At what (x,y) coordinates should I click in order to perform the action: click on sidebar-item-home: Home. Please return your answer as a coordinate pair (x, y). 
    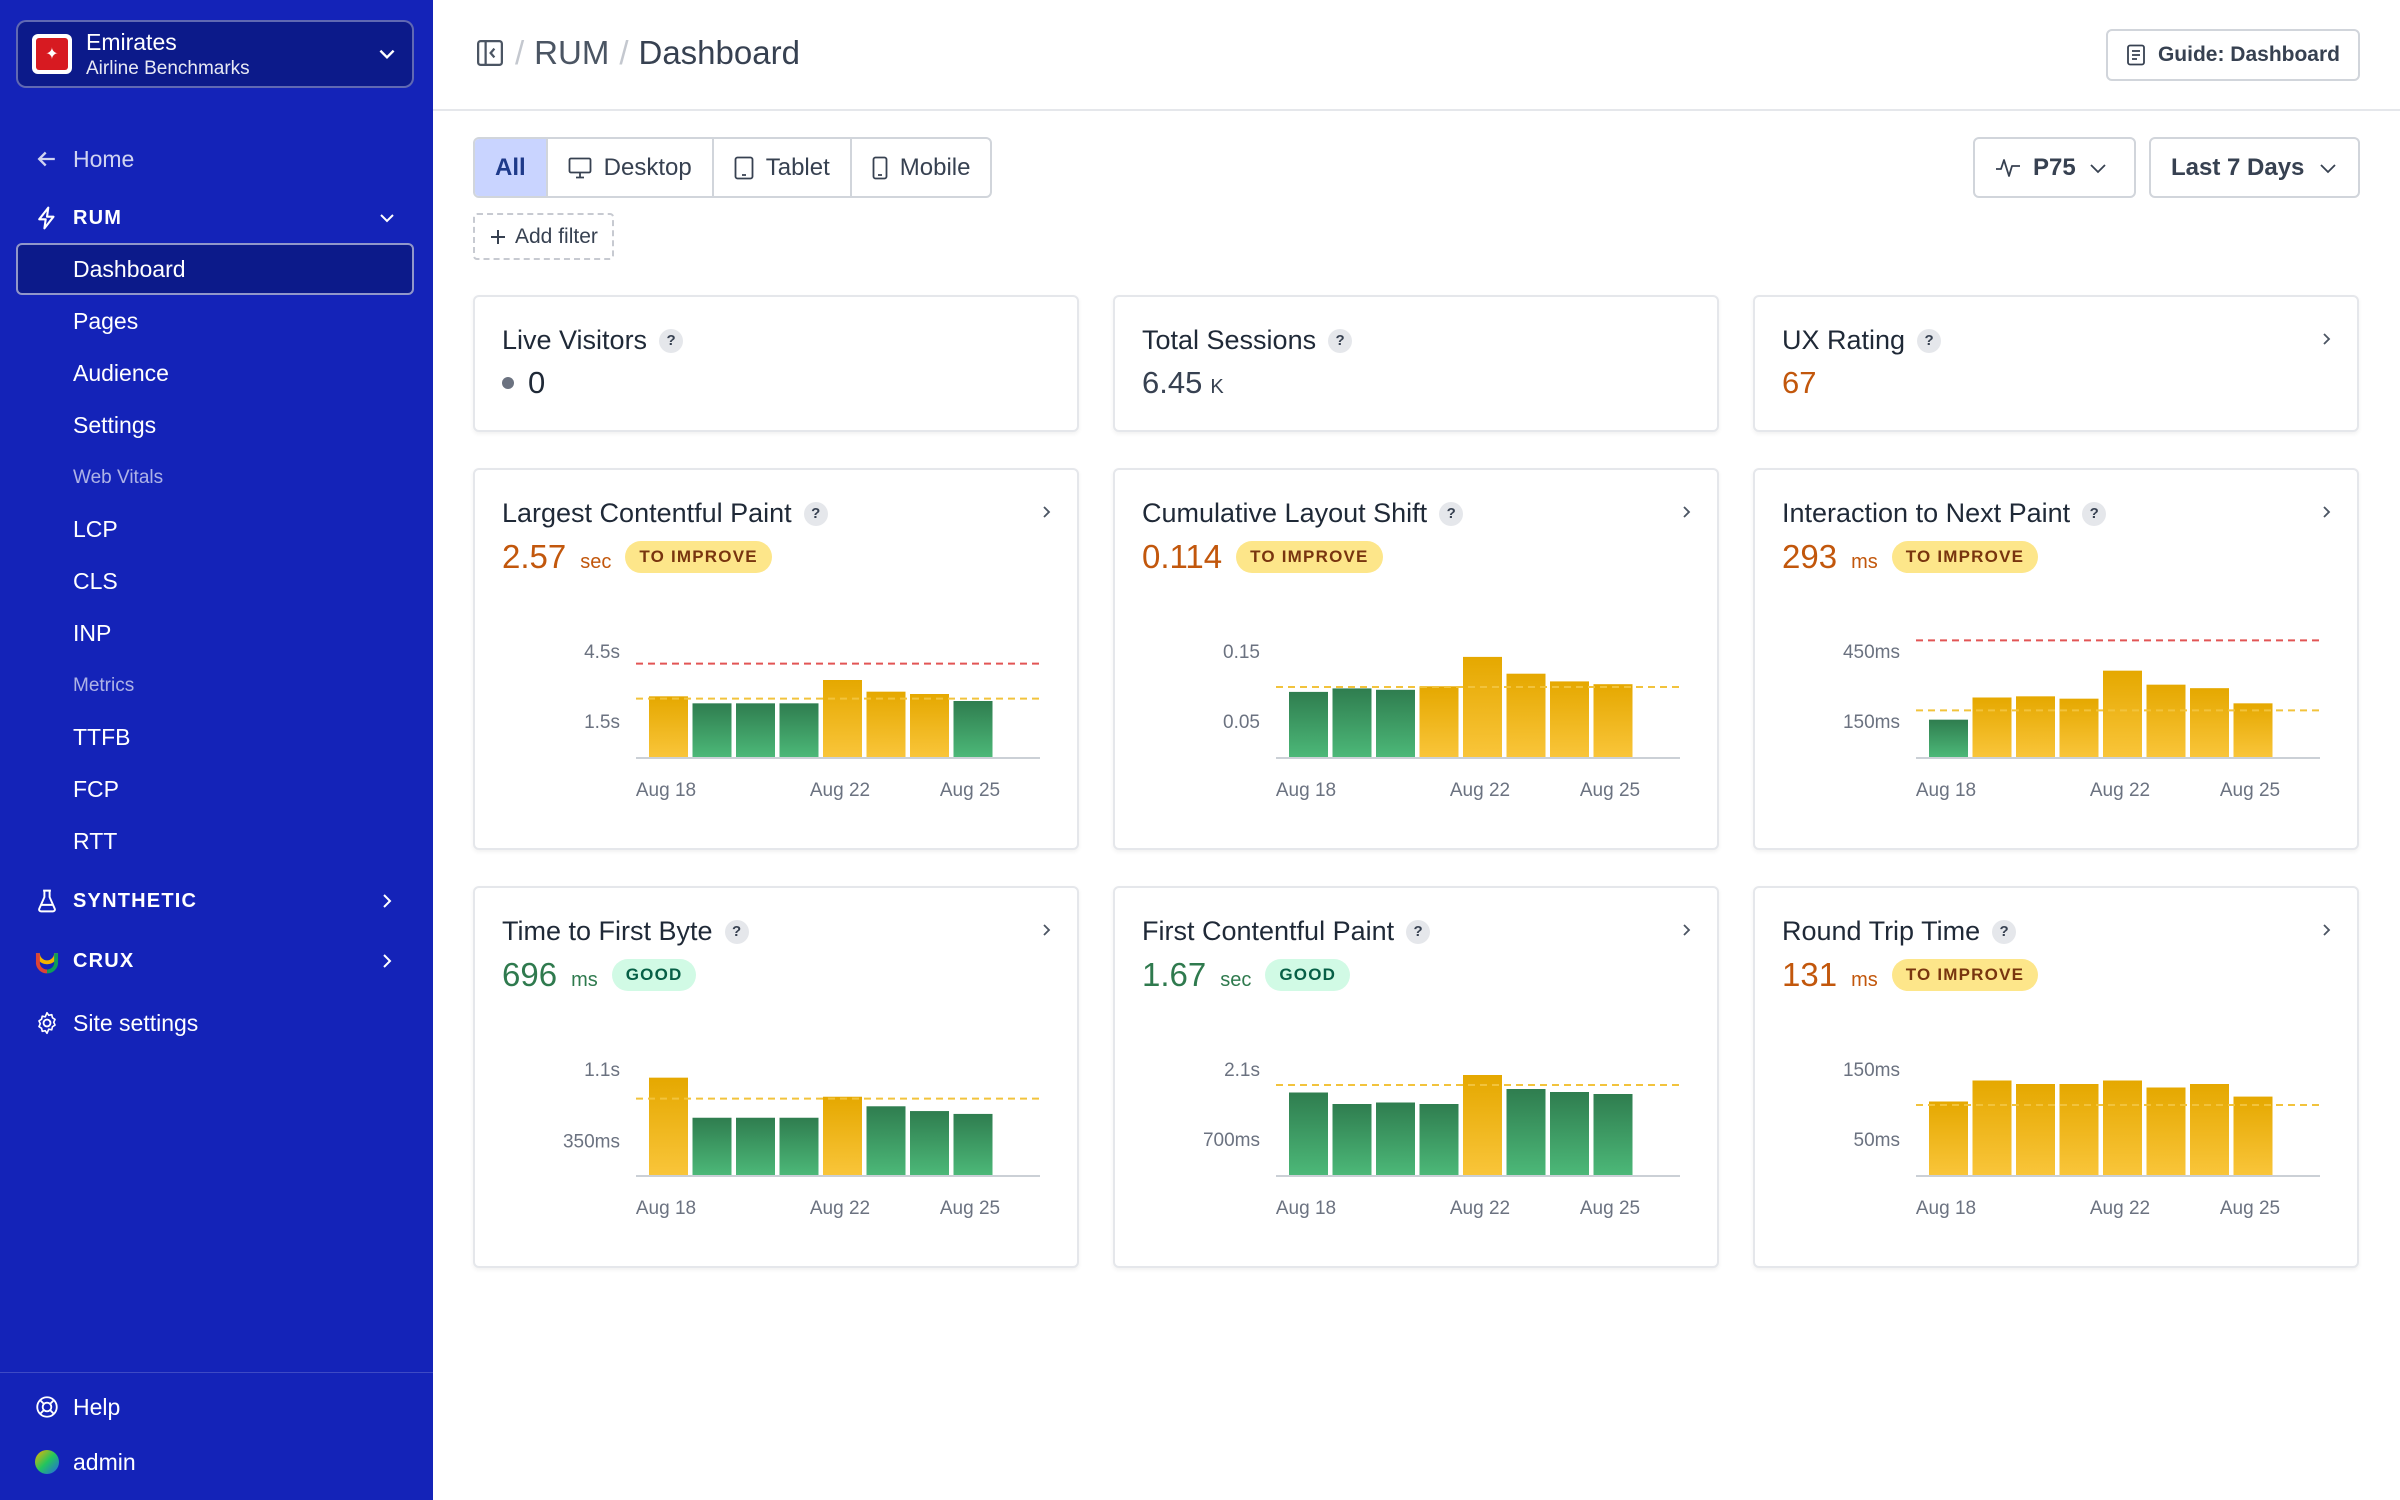
    Looking at the image, I should click on (216, 159).